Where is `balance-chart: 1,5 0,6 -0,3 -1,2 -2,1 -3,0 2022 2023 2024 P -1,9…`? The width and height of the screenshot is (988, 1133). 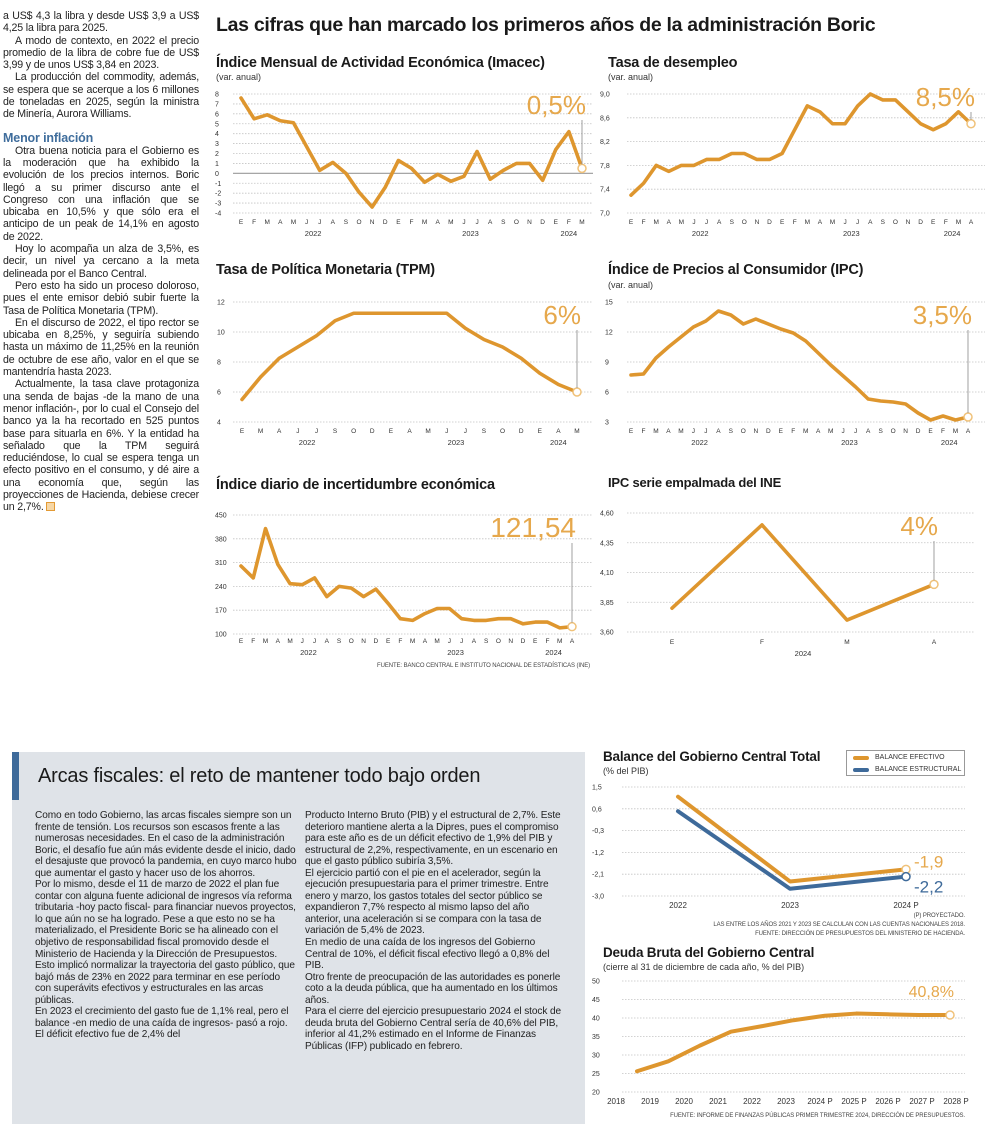 balance-chart: 1,5 0,6 -0,3 -1,2 -2,1 -3,0 2022 2023 2024 P -1,9… is located at coordinates (778, 847).